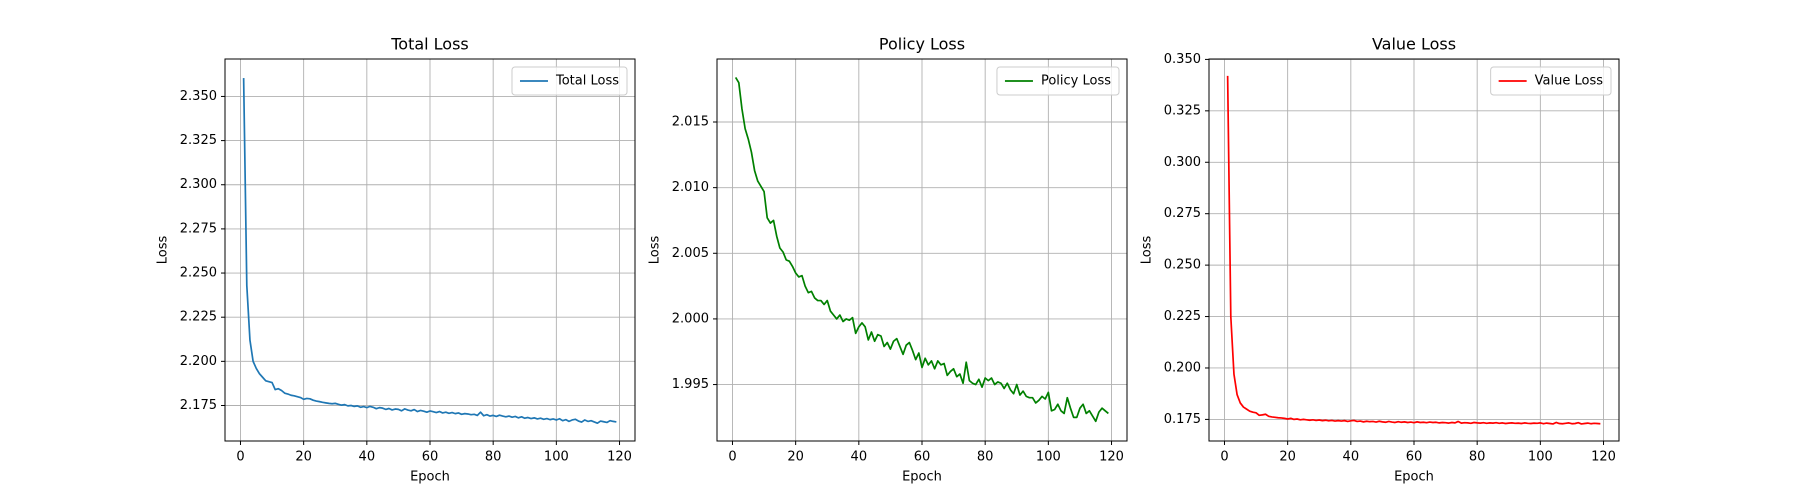 This screenshot has height=500, width=1800. I want to click on y-tick-label: 2.005, so click(690, 253).